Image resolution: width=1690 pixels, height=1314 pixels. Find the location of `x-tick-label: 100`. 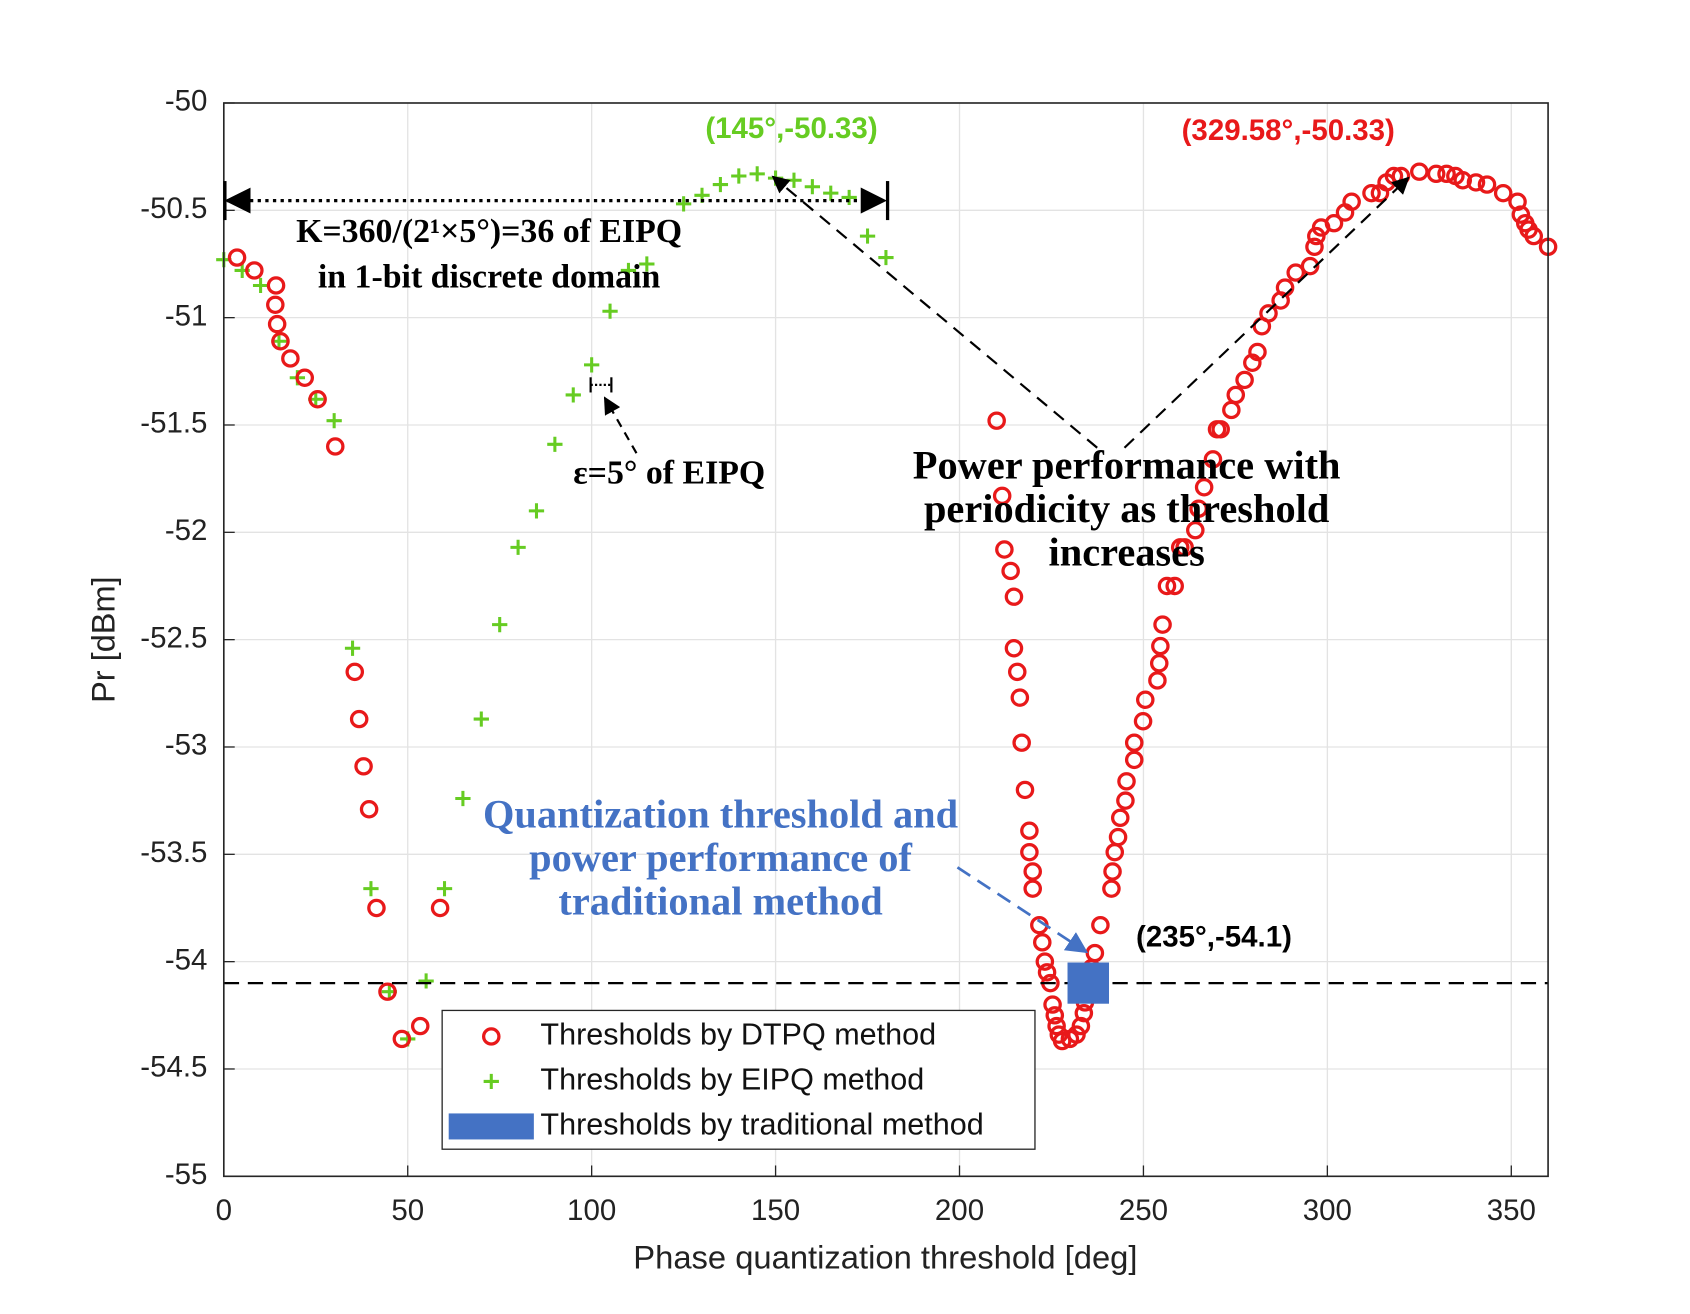

x-tick-label: 100 is located at coordinates (591, 1210).